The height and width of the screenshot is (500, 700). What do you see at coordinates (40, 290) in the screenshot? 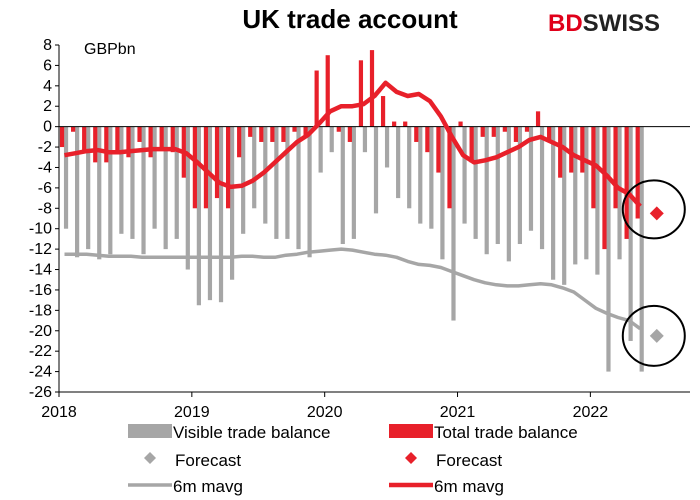
I see `y-tick-label: -16` at bounding box center [40, 290].